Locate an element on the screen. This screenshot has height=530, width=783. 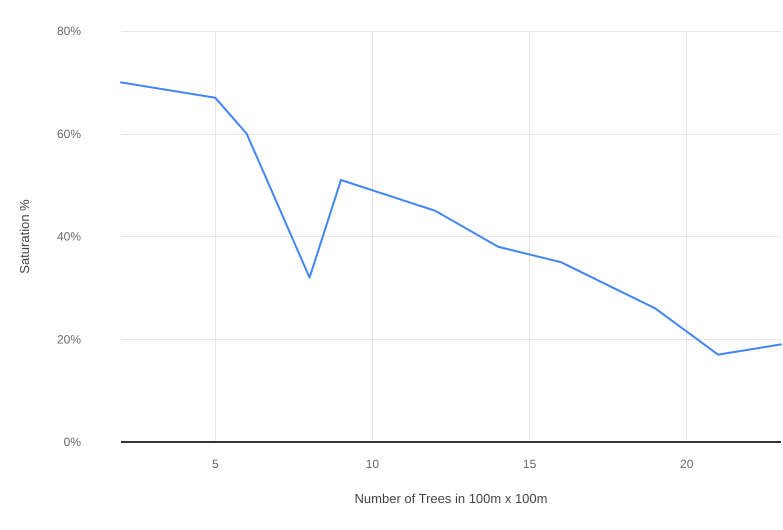
y-tick-label: 80% is located at coordinates (69, 31).